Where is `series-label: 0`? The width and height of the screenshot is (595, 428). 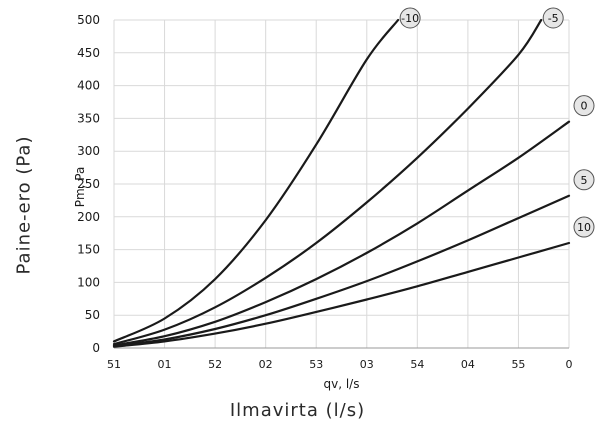 series-label: 0 is located at coordinates (584, 106).